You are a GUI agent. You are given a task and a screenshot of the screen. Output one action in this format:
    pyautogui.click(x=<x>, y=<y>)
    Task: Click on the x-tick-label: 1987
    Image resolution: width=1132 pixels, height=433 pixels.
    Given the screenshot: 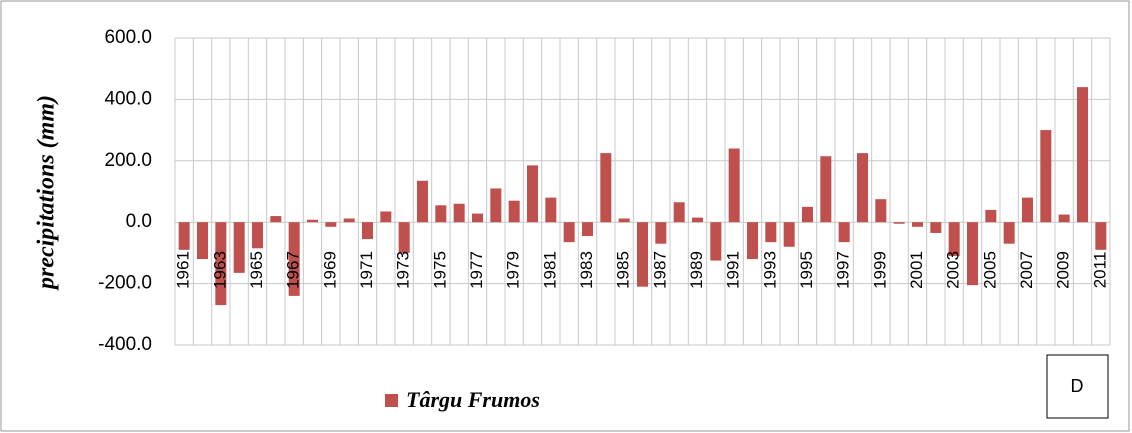 What is the action you would take?
    pyautogui.click(x=659, y=270)
    